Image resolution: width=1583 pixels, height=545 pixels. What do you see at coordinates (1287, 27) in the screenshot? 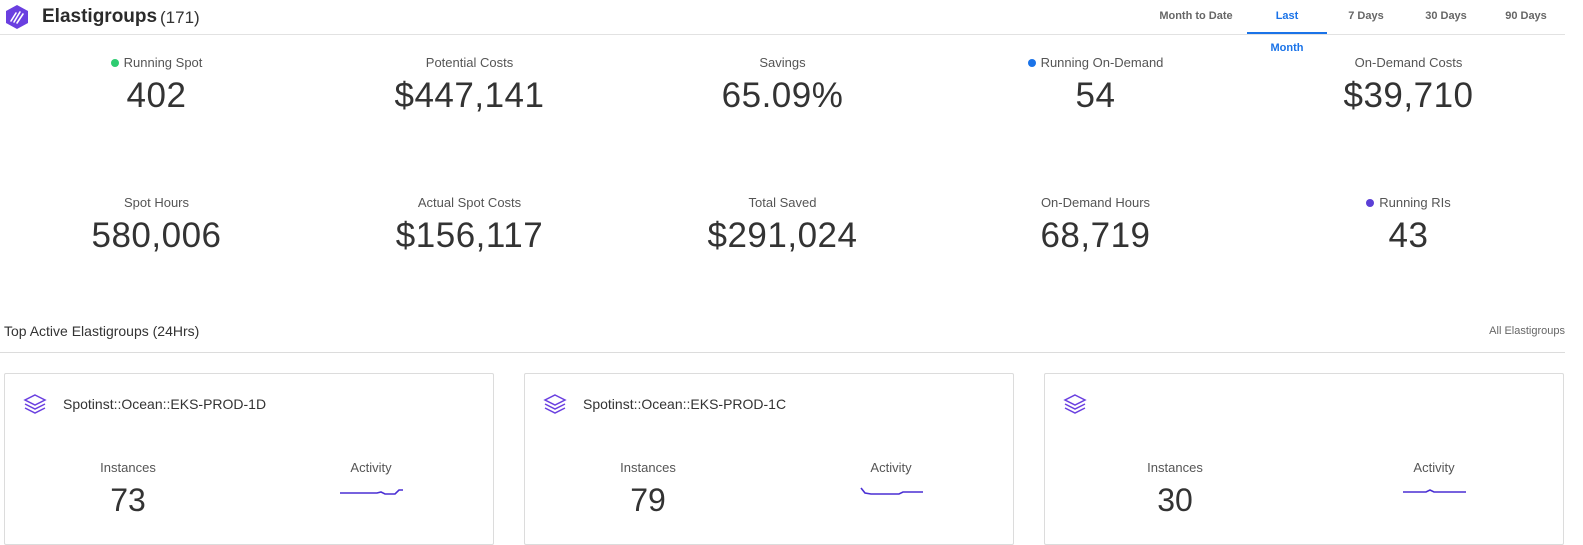
I see `tab-last-month: Last Month` at bounding box center [1287, 27].